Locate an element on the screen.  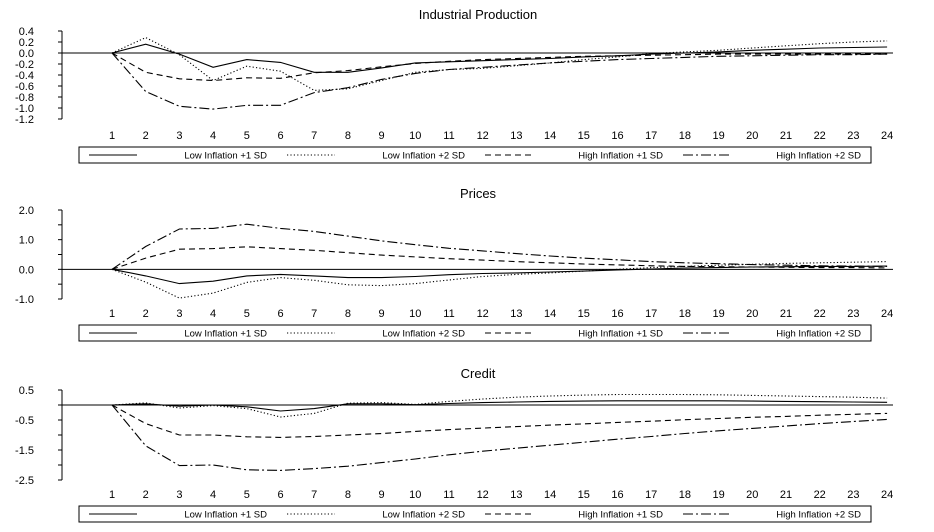
chart-title: Industrial Production is located at coordinates (478, 14).